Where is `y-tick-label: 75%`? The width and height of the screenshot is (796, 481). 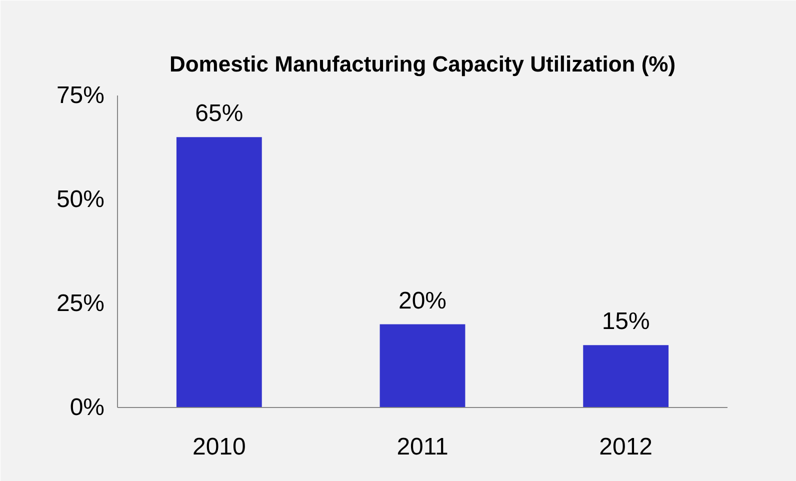 y-tick-label: 75% is located at coordinates (80, 95).